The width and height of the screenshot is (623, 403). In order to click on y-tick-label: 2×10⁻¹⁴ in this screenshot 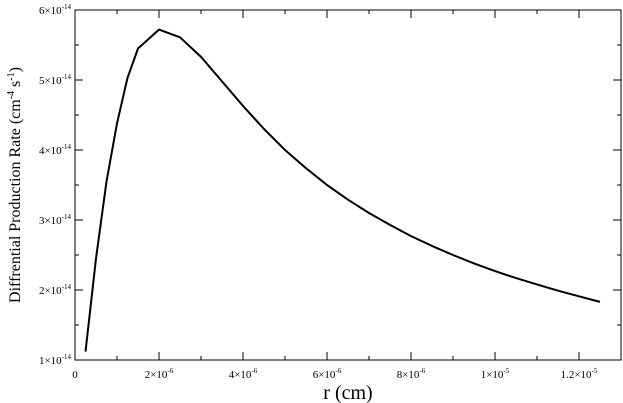, I will do `click(55, 290)`.